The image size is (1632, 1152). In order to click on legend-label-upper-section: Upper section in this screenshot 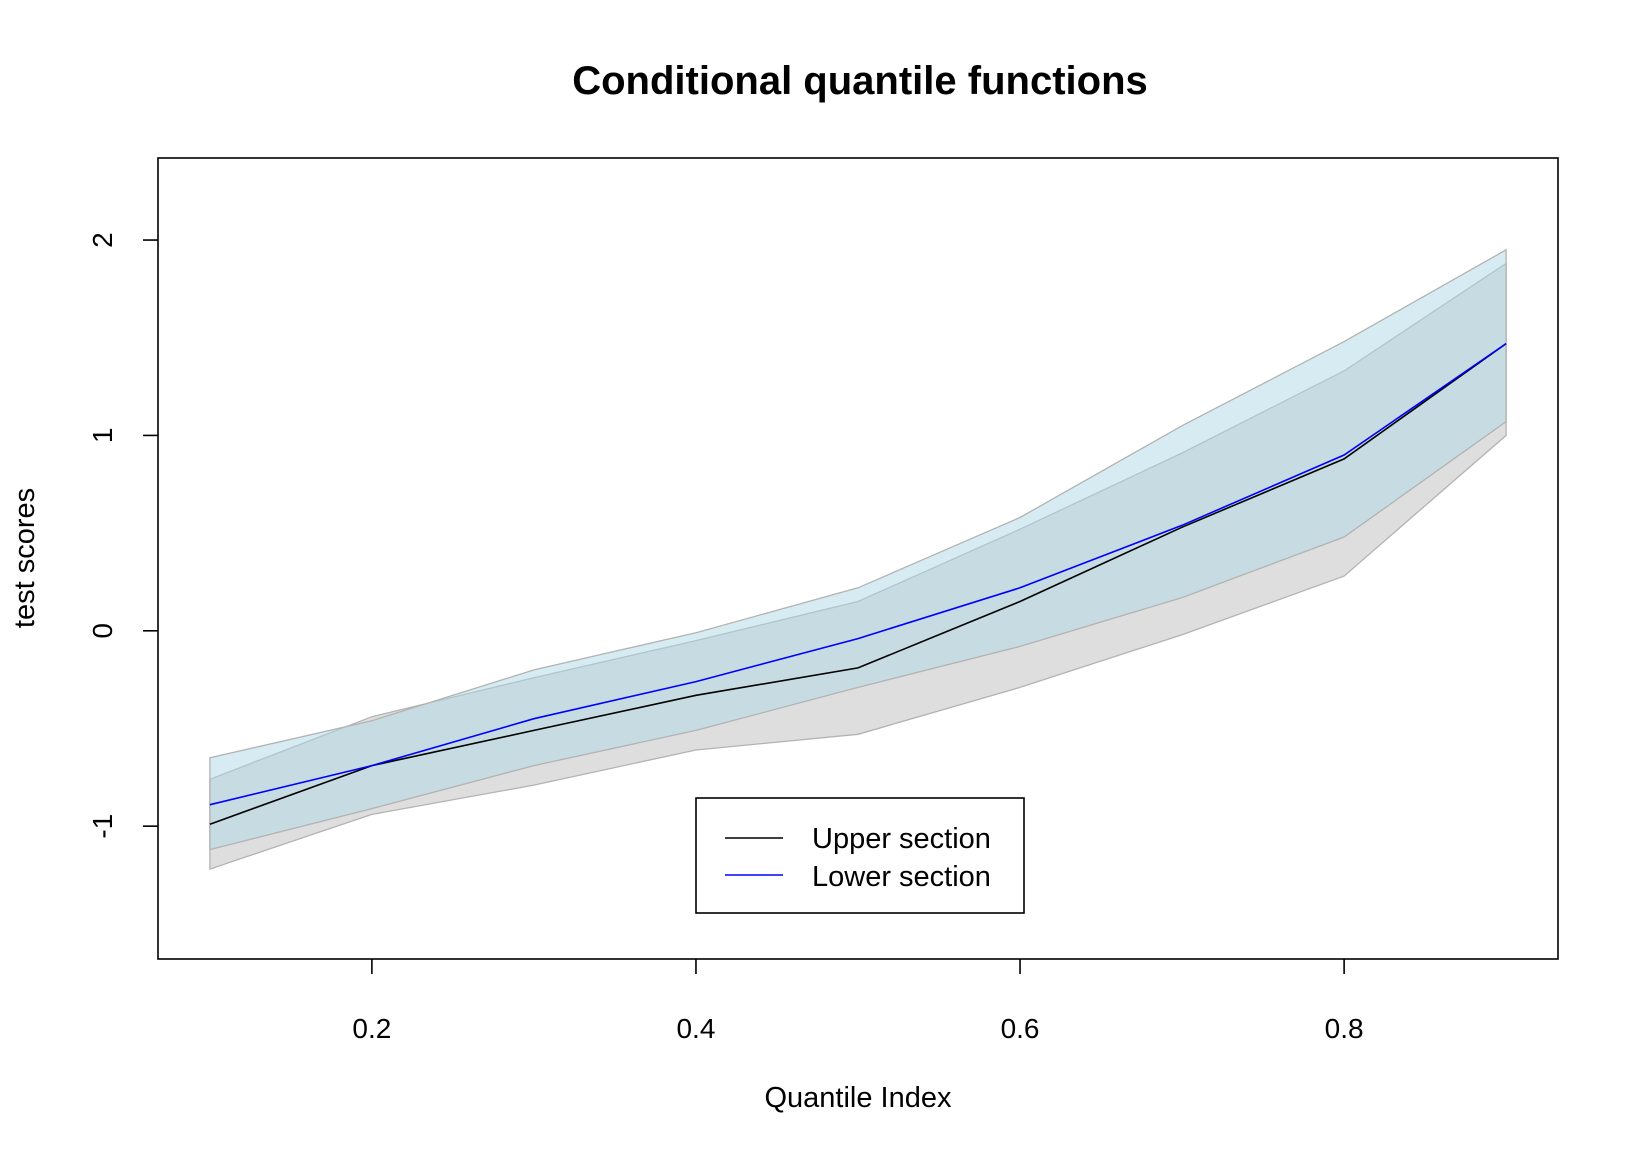, I will do `click(901, 839)`.